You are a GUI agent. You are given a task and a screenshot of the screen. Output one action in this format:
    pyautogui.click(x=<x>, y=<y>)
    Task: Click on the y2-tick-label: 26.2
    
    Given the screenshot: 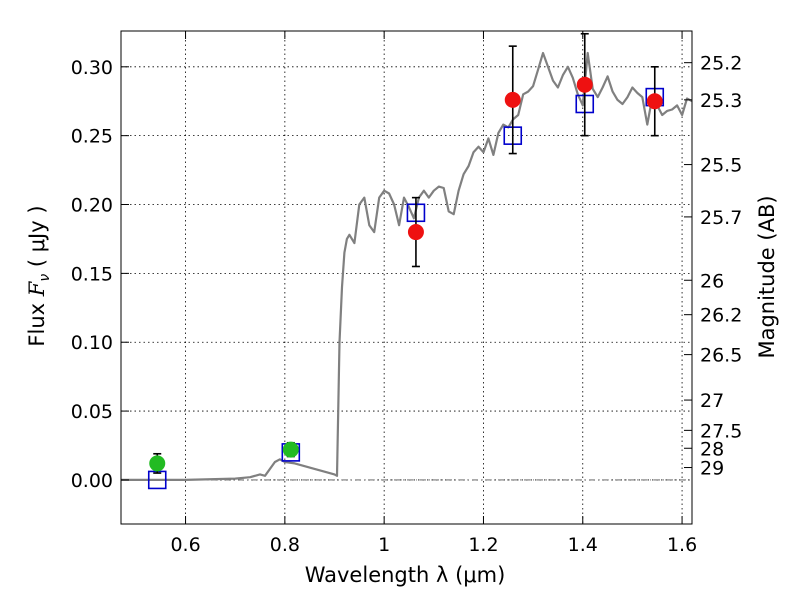 What is the action you would take?
    pyautogui.click(x=721, y=316)
    